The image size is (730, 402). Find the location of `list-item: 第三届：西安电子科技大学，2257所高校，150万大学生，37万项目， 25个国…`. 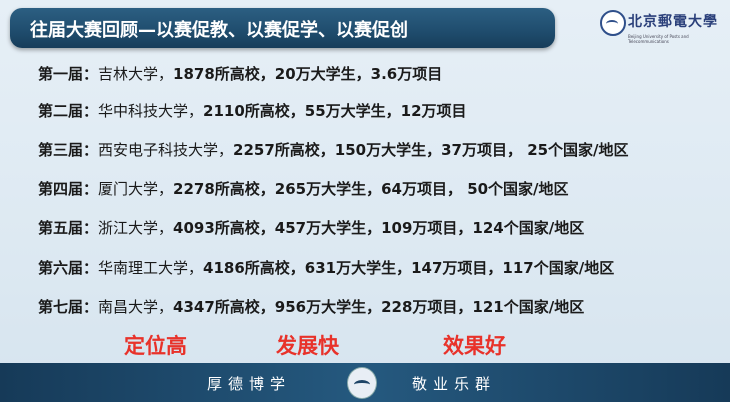

list-item: 第三届：西安电子科技大学，2257所高校，150万大学生，37万项目， 25个国… is located at coordinates (333, 149).